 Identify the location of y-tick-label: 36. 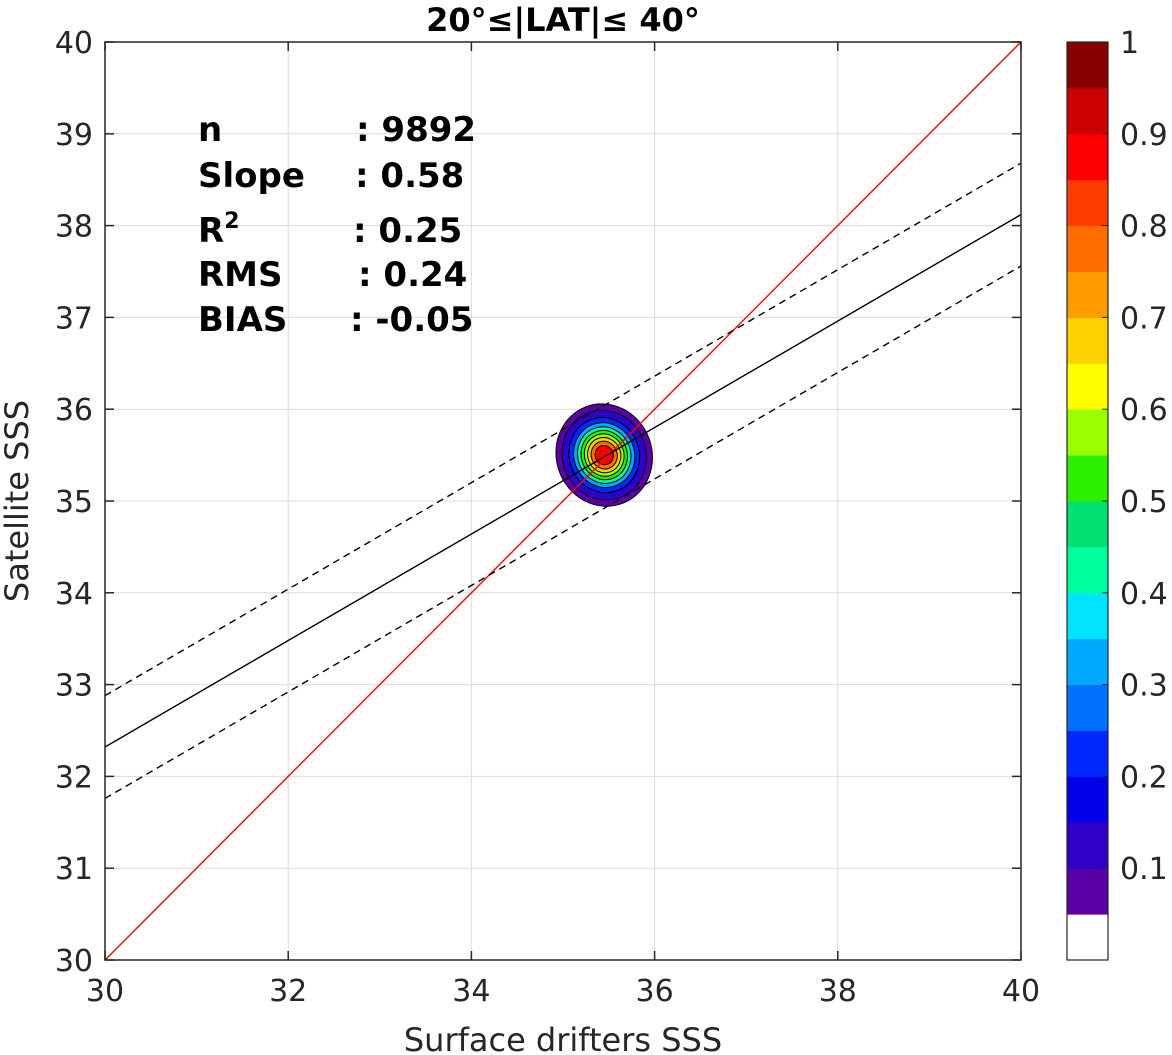
(74, 410).